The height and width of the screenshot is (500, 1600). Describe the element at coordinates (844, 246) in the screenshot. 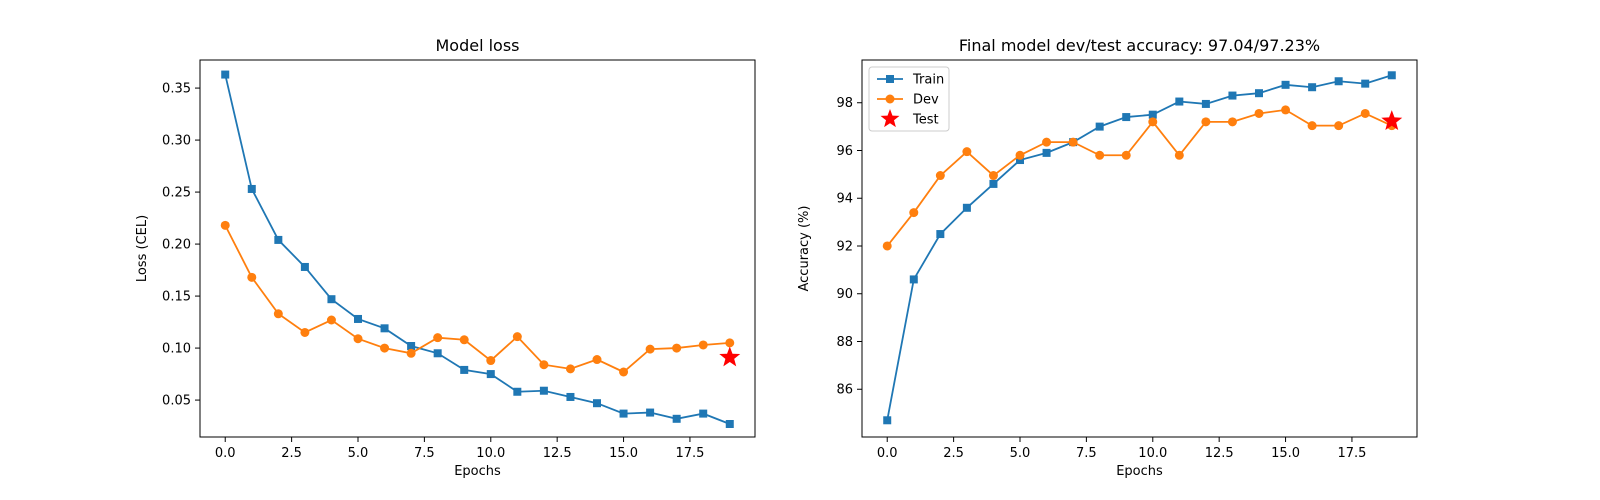

I see `accuracy-y-tick-label: 92` at that location.